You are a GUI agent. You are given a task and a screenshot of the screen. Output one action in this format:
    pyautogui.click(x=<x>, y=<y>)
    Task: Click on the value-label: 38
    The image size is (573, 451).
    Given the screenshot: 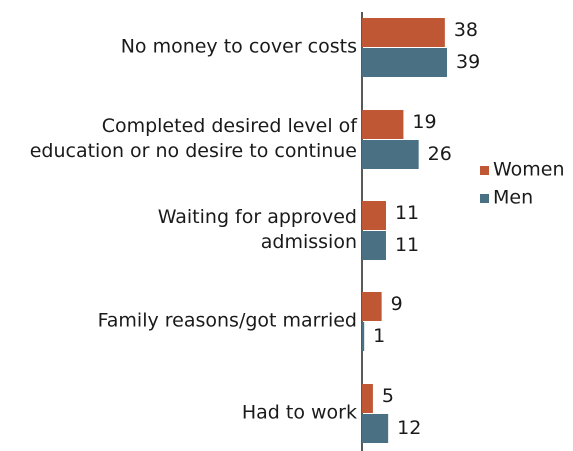 What is the action you would take?
    pyautogui.click(x=466, y=30)
    